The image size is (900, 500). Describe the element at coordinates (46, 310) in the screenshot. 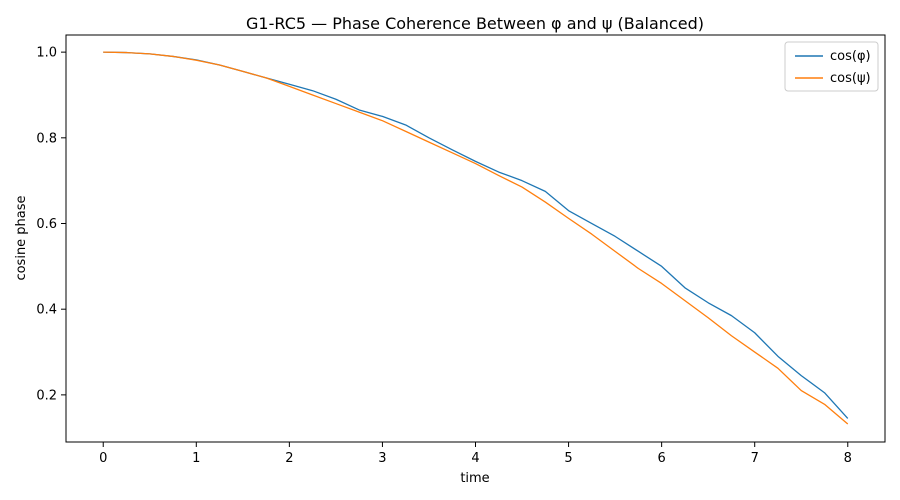

I see `y-tick-label: 0.4` at that location.